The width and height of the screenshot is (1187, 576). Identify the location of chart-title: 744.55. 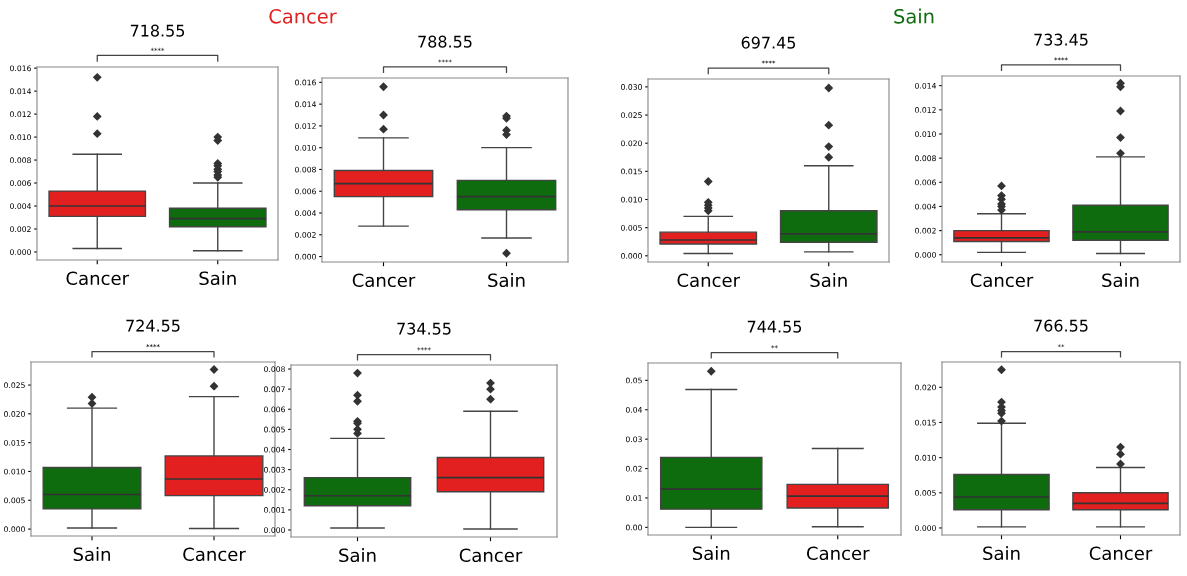
(774, 326).